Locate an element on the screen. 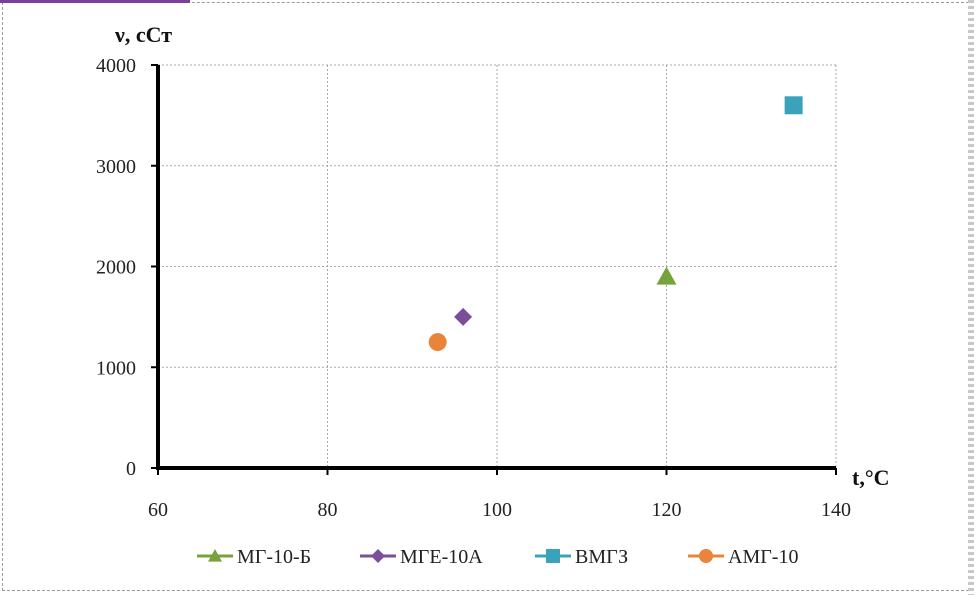  scrollbar-track is located at coordinates (971, 297).